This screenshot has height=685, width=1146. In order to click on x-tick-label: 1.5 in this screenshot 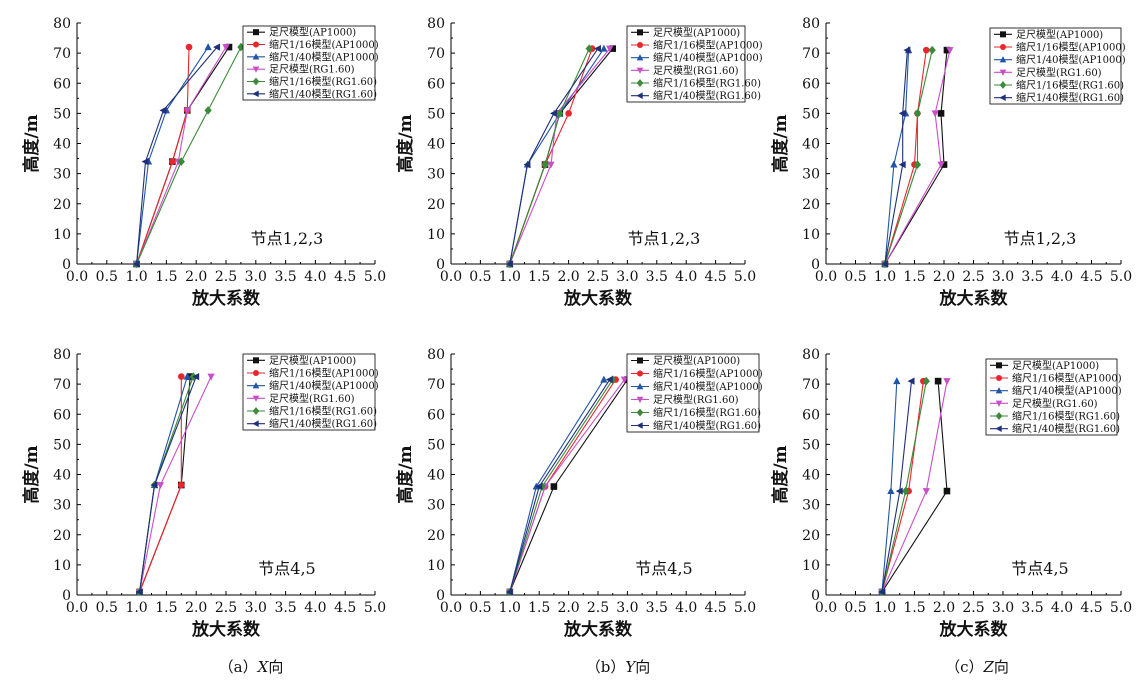, I will do `click(914, 277)`.